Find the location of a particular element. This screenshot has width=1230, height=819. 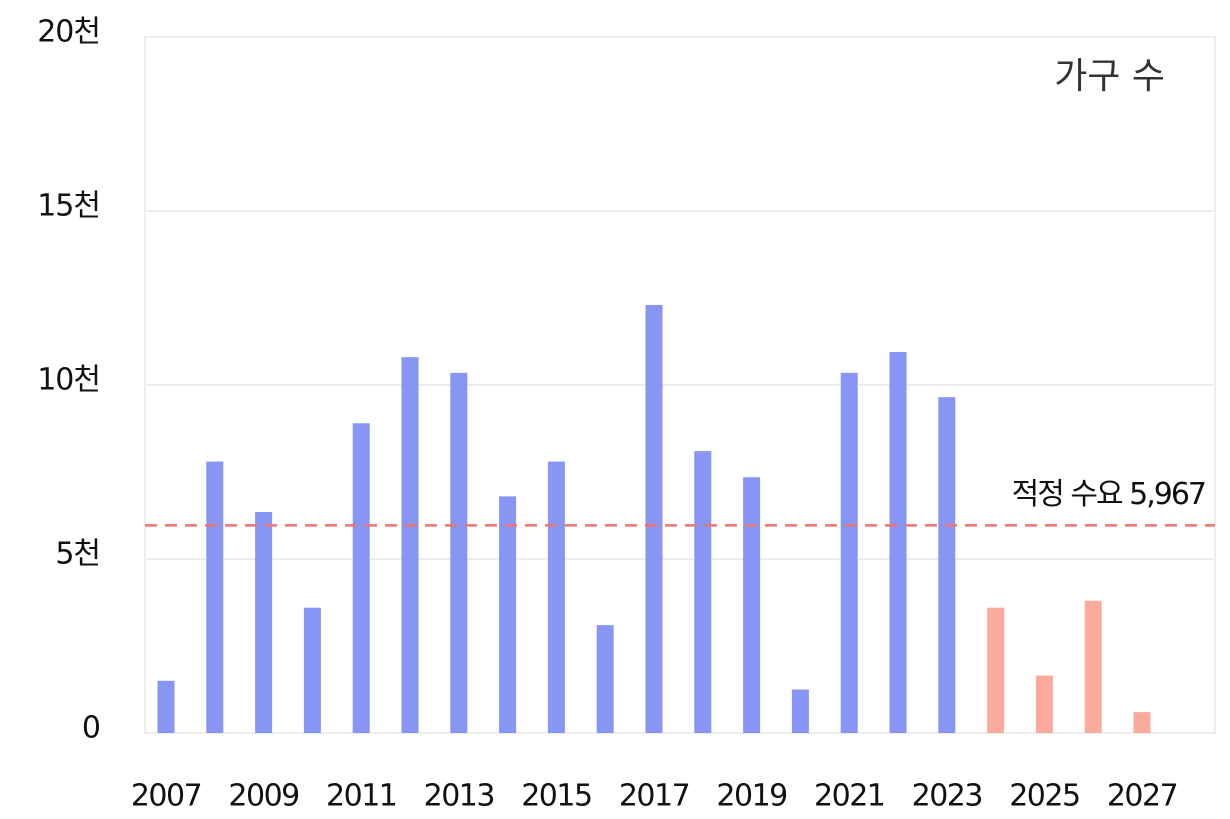

x-tick-label: 2009 is located at coordinates (263, 796).